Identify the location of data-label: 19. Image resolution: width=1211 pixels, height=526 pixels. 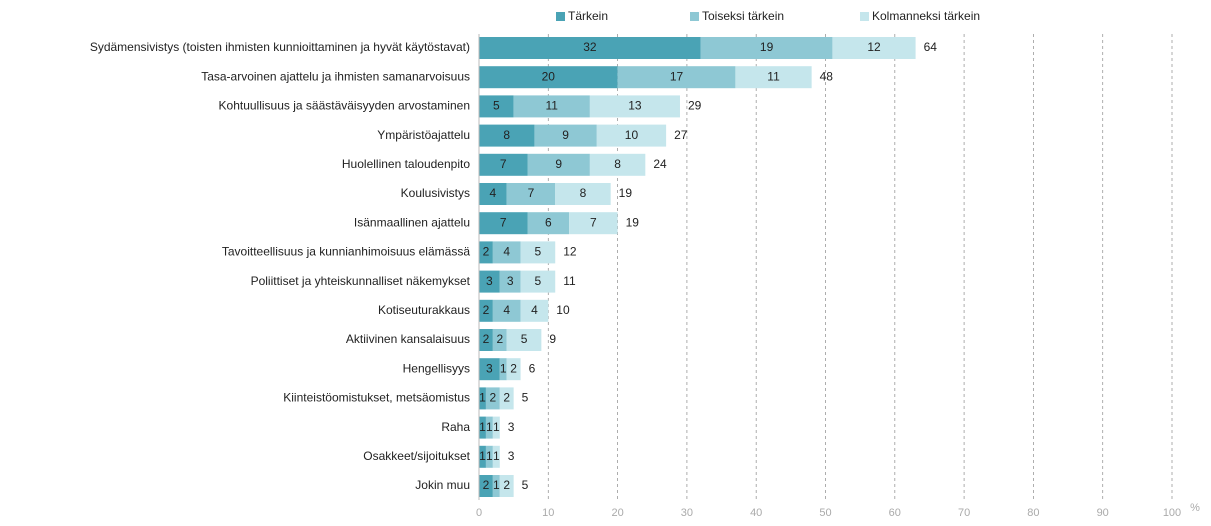
(767, 47).